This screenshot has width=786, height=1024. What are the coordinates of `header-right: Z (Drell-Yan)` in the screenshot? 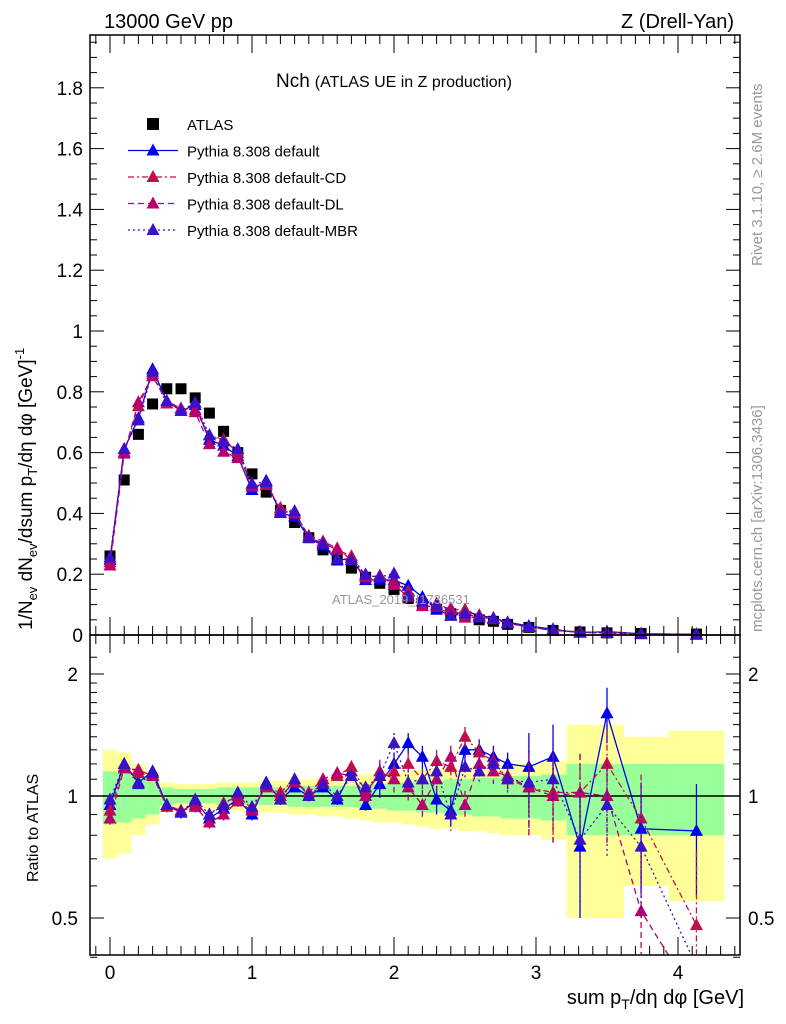 It's located at (677, 22).